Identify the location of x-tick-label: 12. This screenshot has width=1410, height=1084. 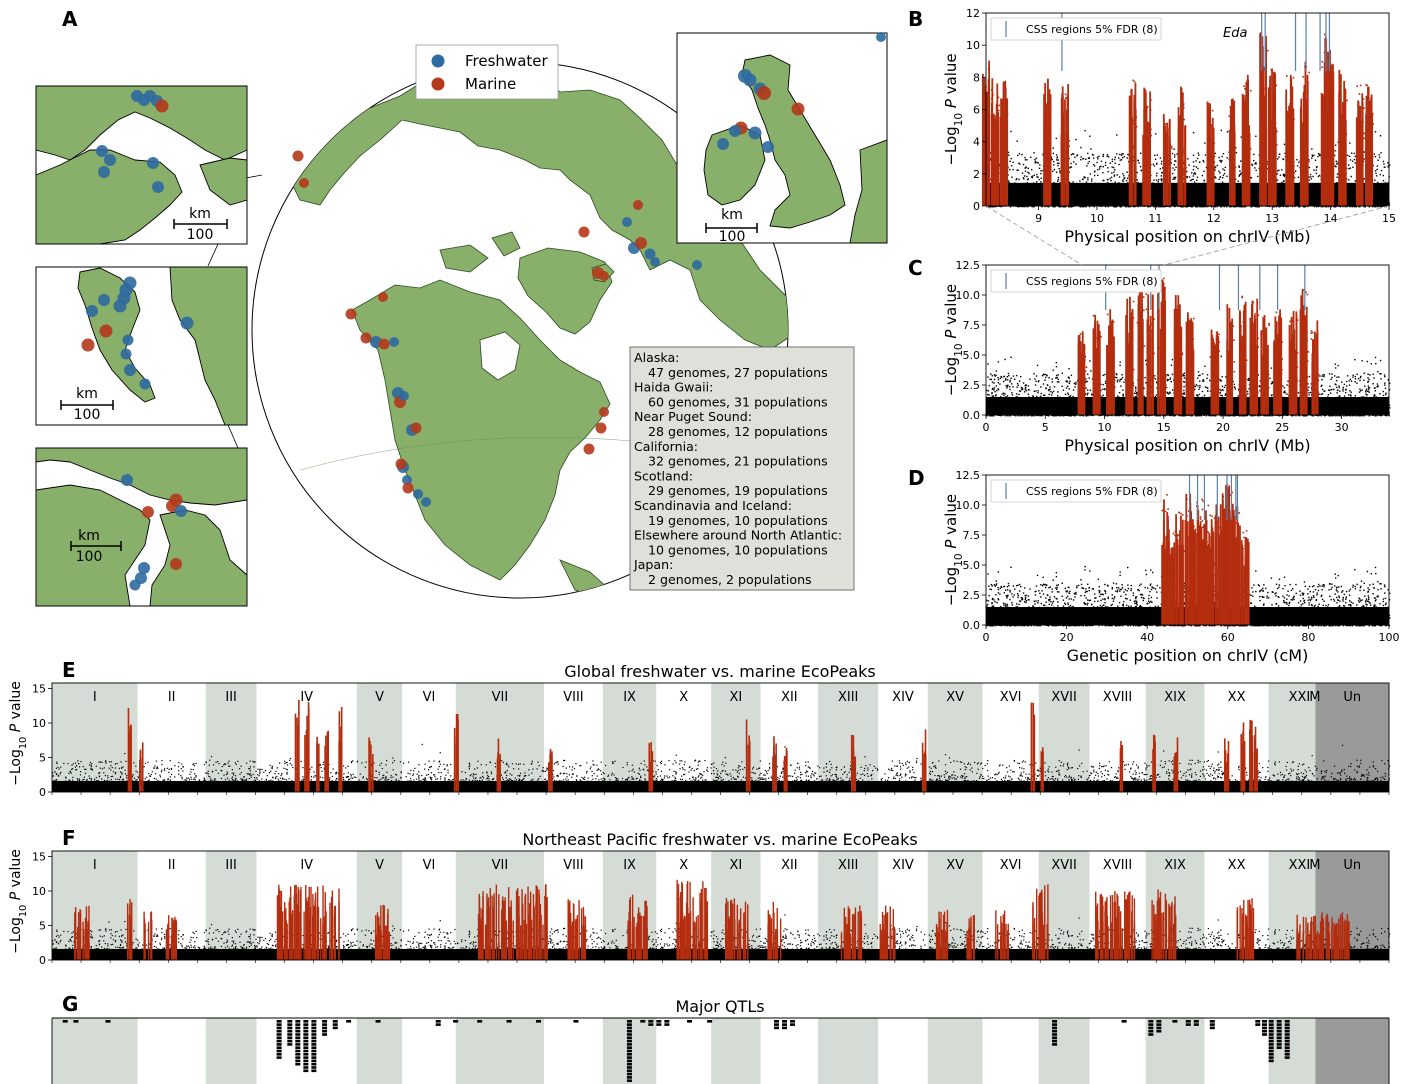
(1214, 218).